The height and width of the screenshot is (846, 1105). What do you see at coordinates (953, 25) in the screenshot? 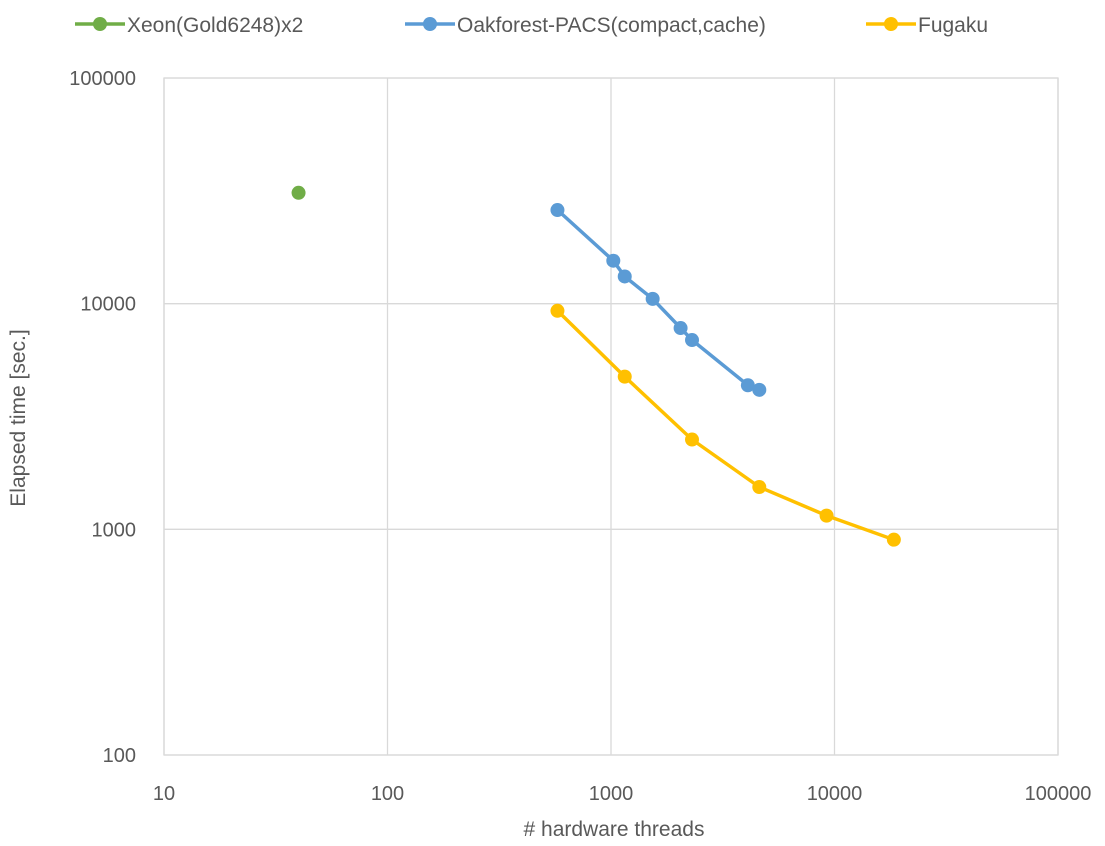
I see `legend-label: Fugaku` at bounding box center [953, 25].